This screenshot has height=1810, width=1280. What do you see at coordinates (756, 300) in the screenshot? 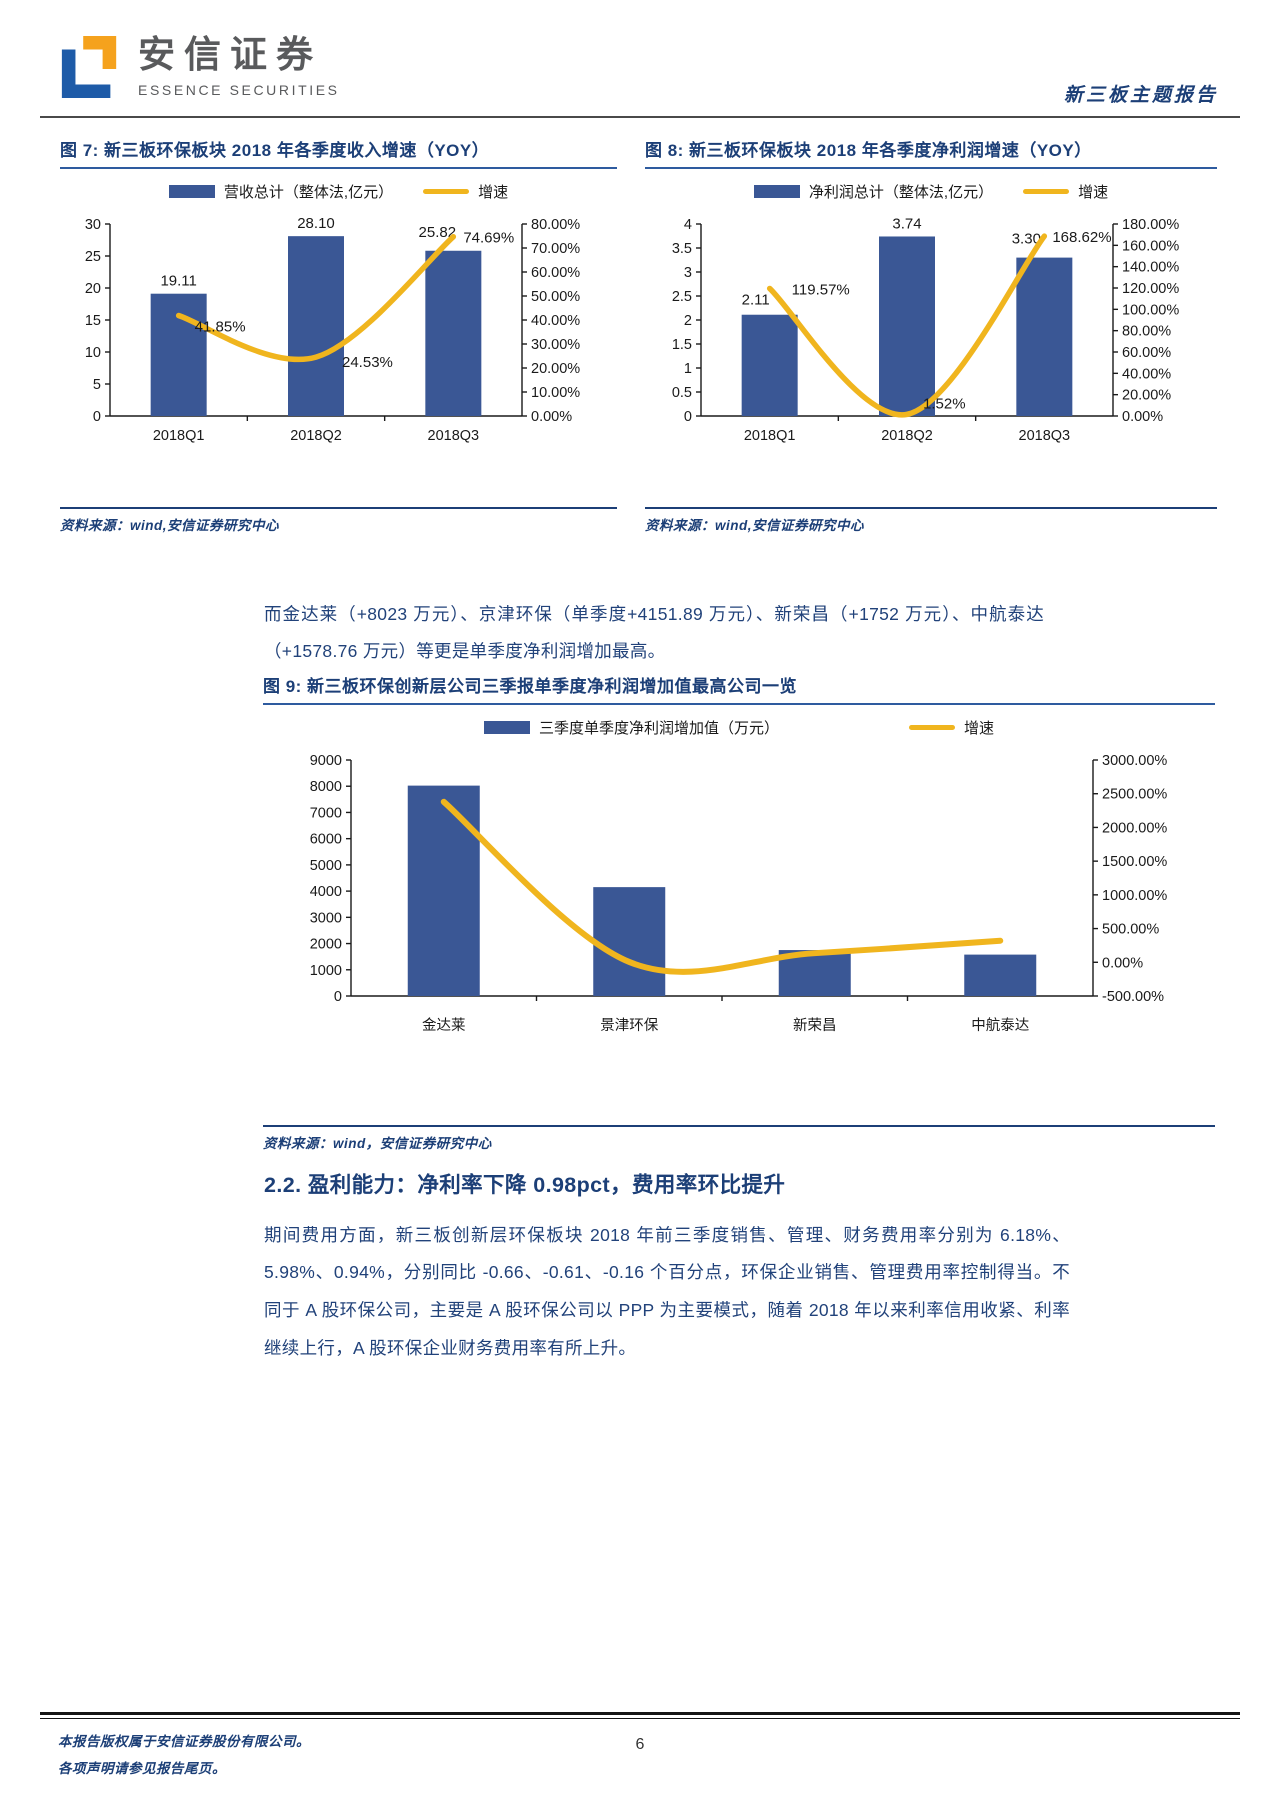
I see `svg-text: 2.11` at bounding box center [756, 300].